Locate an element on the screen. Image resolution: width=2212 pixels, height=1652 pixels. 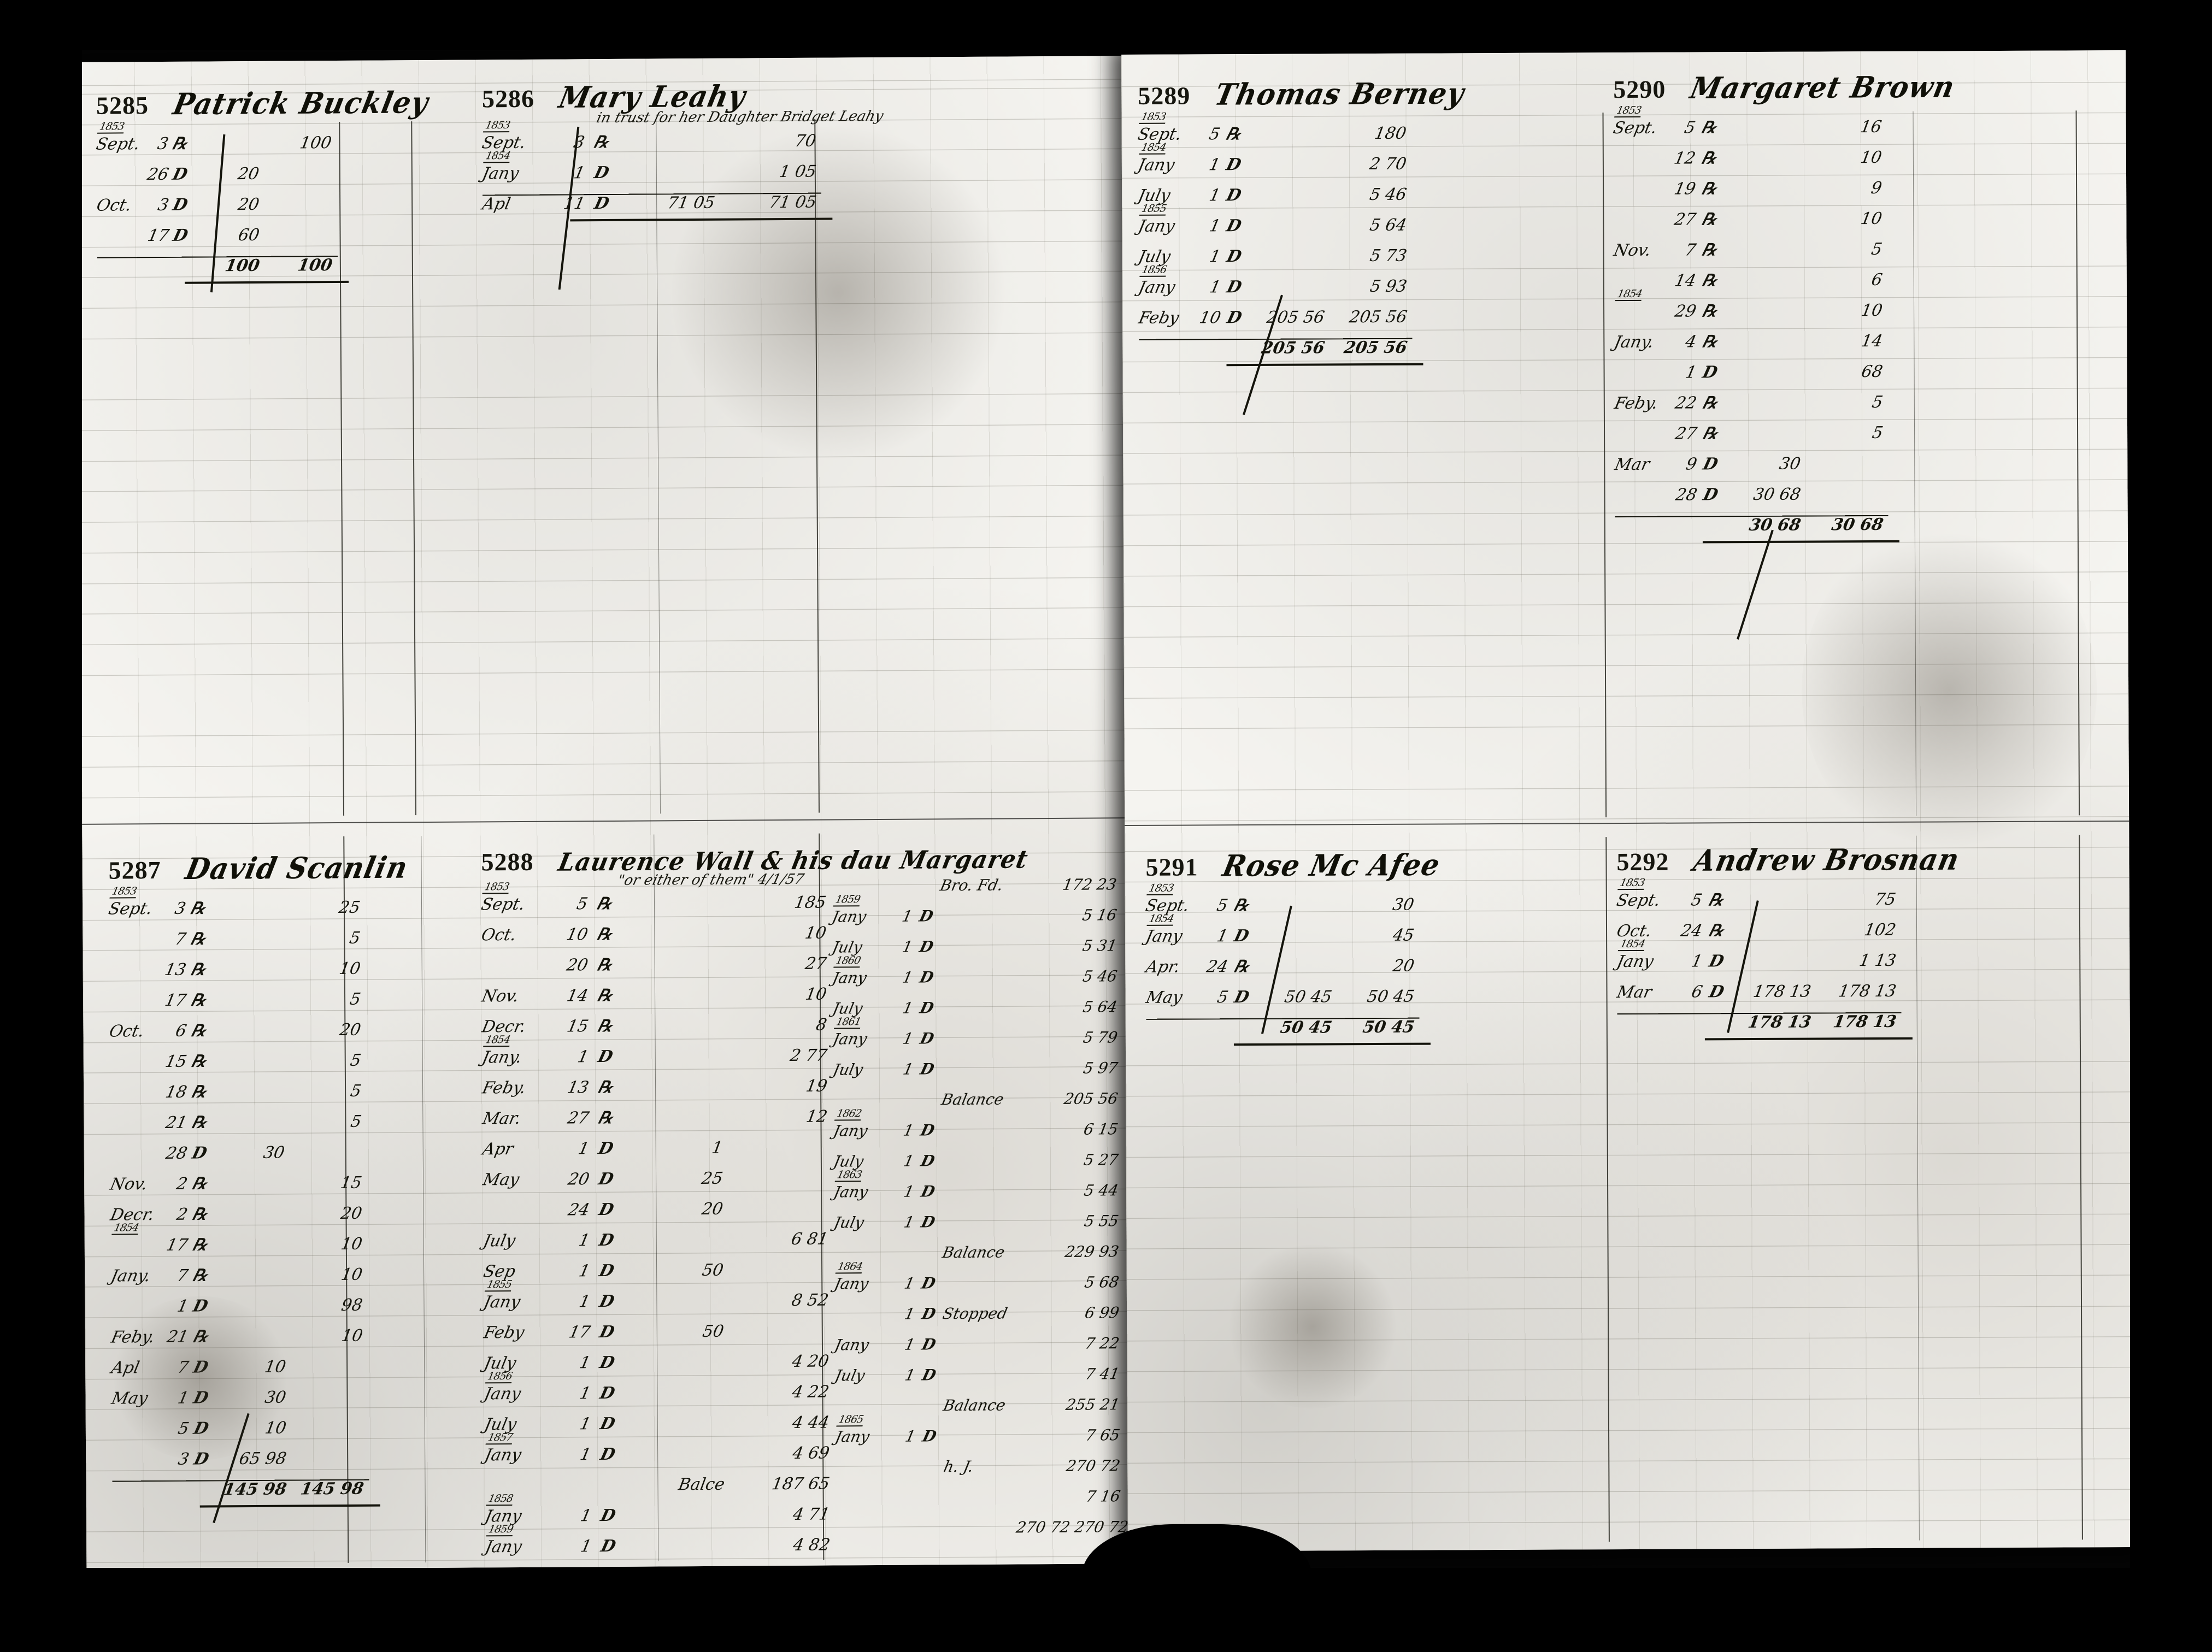
total-credit: 178 13 is located at coordinates (1864, 1022).